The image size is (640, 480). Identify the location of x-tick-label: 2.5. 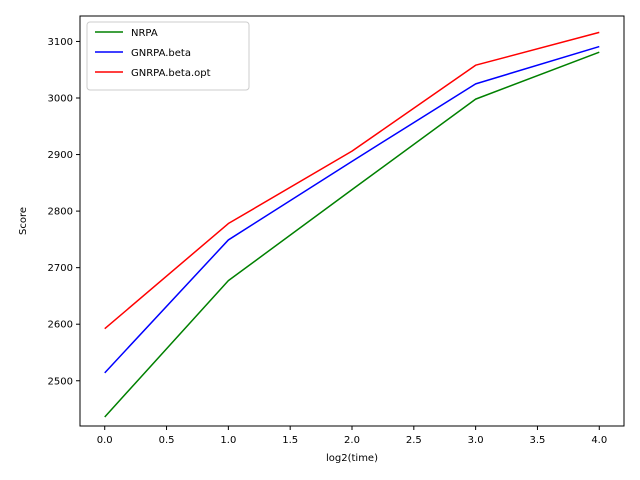
(414, 440).